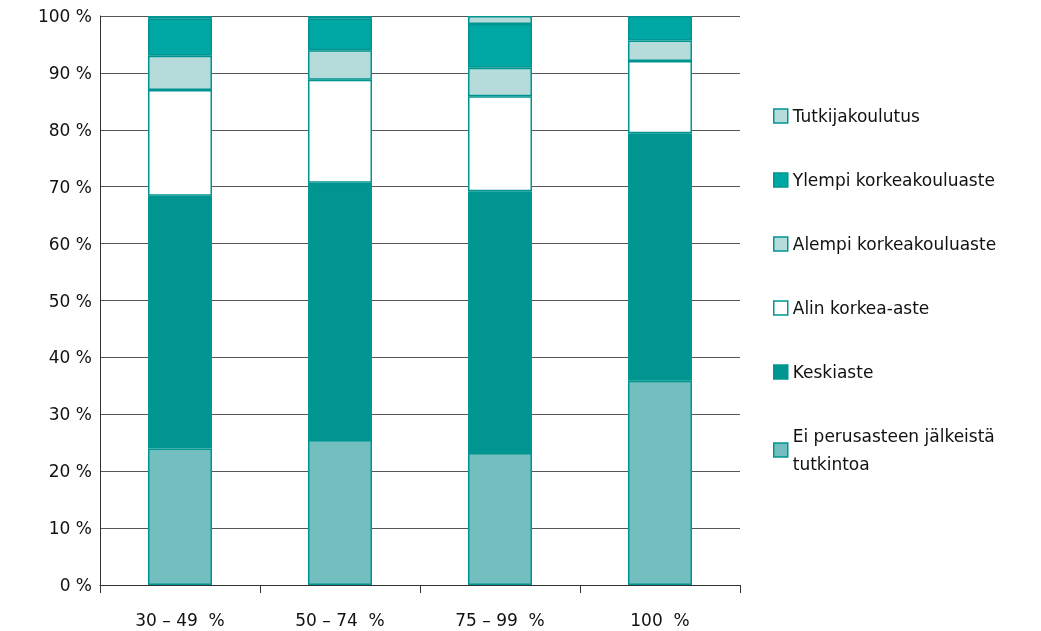 This screenshot has height=631, width=1041. What do you see at coordinates (64, 16) in the screenshot?
I see `y-tick-label: 100 %` at bounding box center [64, 16].